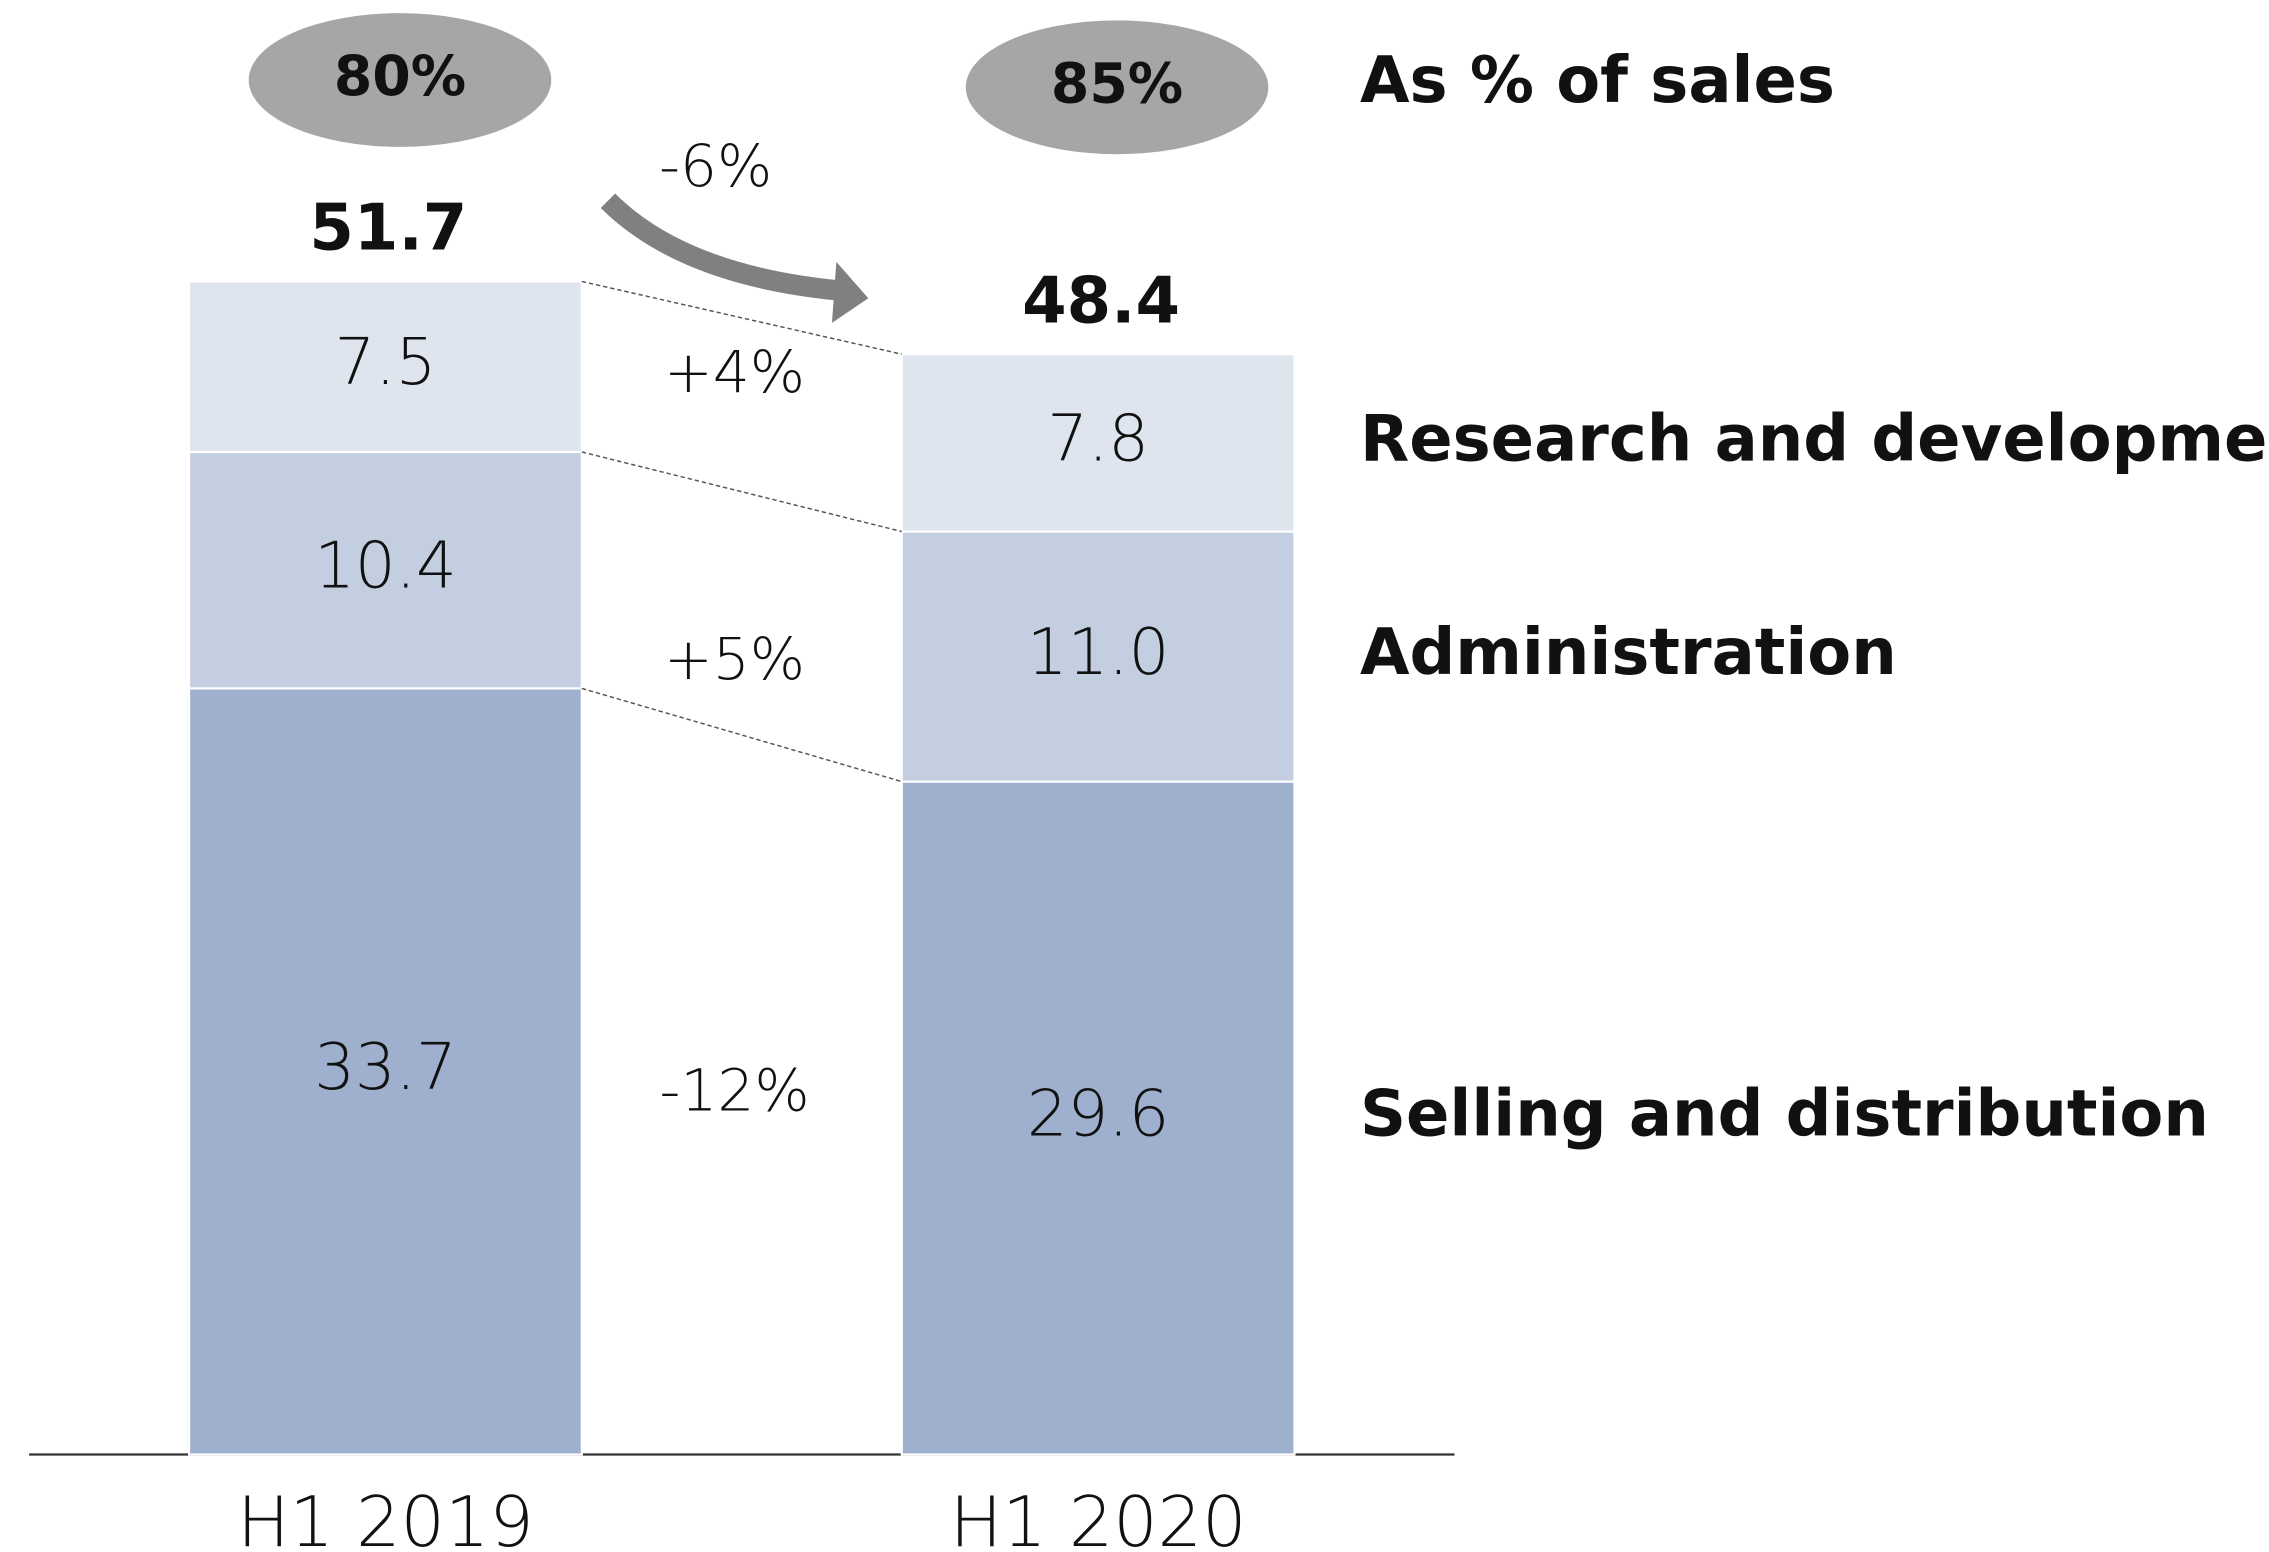  Describe the element at coordinates (1098, 653) in the screenshot. I see `segment-label: 11.0` at that location.